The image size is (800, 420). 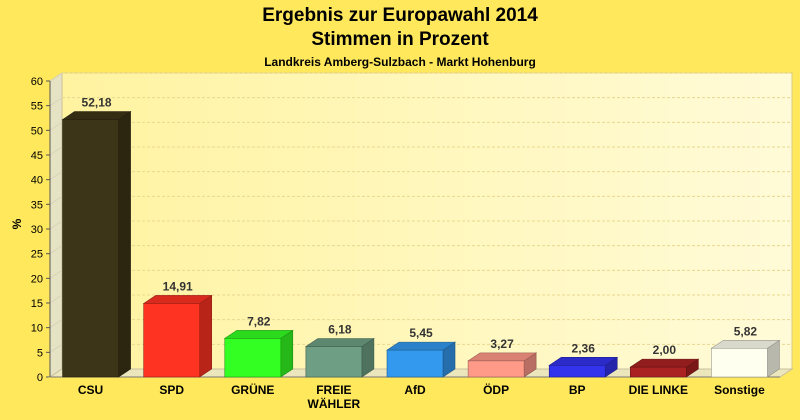 What do you see at coordinates (415, 390) in the screenshot?
I see `x-tick-label: AfD` at bounding box center [415, 390].